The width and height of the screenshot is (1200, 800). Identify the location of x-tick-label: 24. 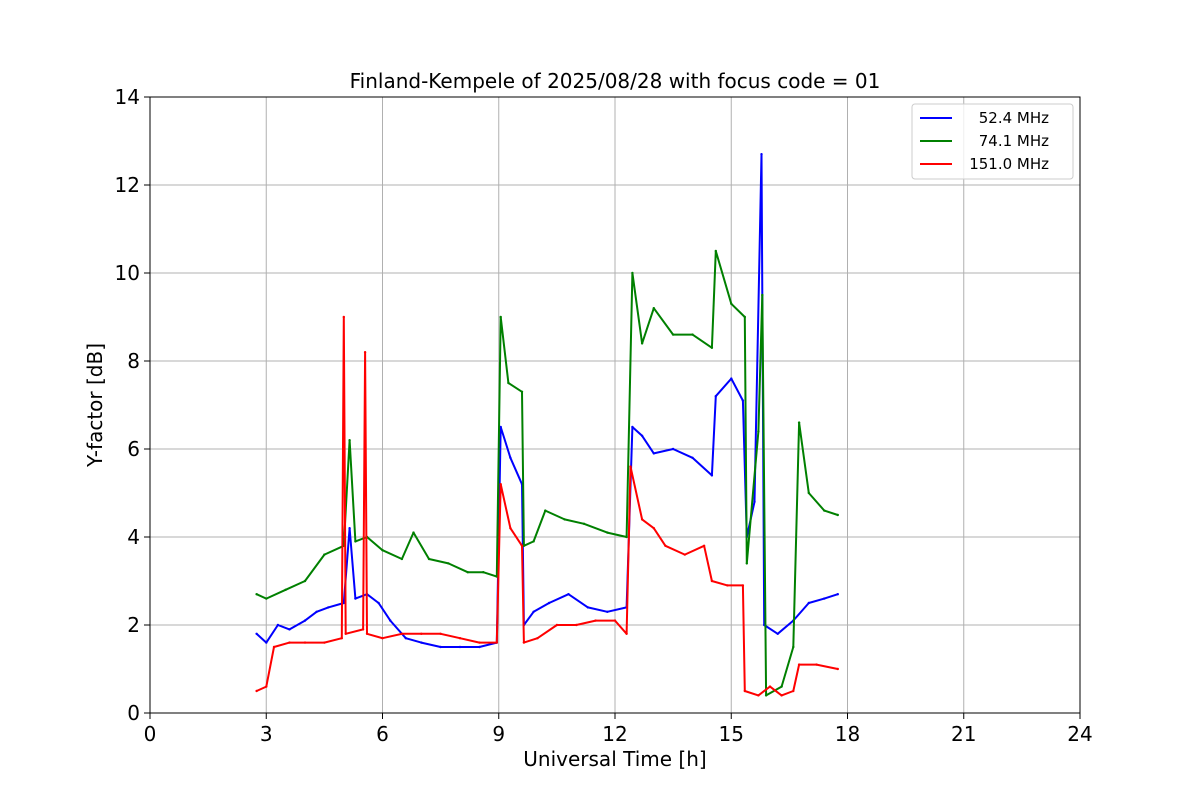
(1079, 734).